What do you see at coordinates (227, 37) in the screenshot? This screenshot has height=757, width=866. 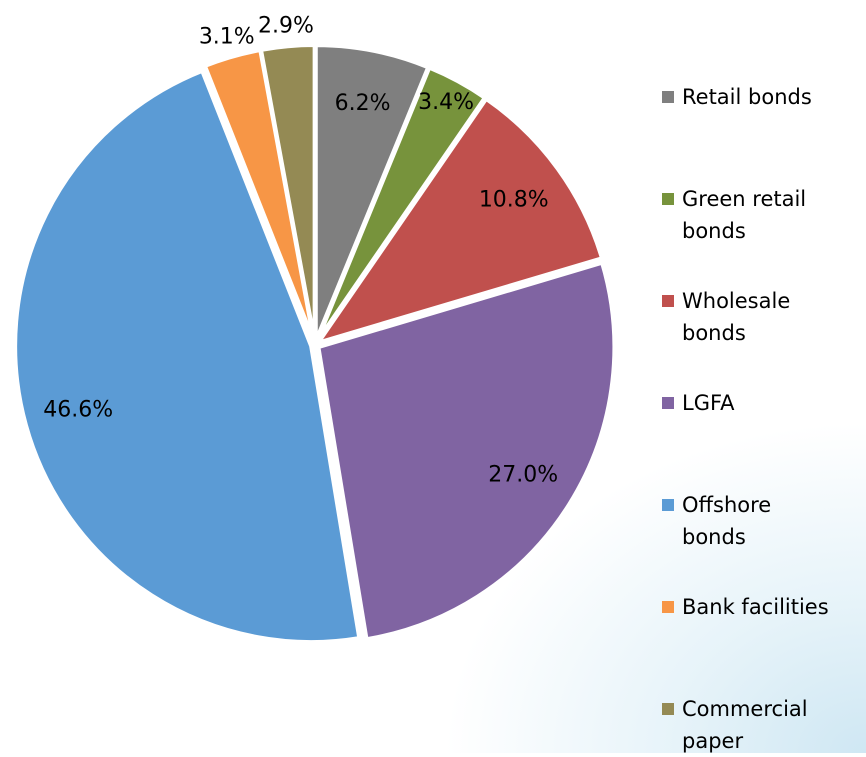 I see `data-label: 3.1%` at bounding box center [227, 37].